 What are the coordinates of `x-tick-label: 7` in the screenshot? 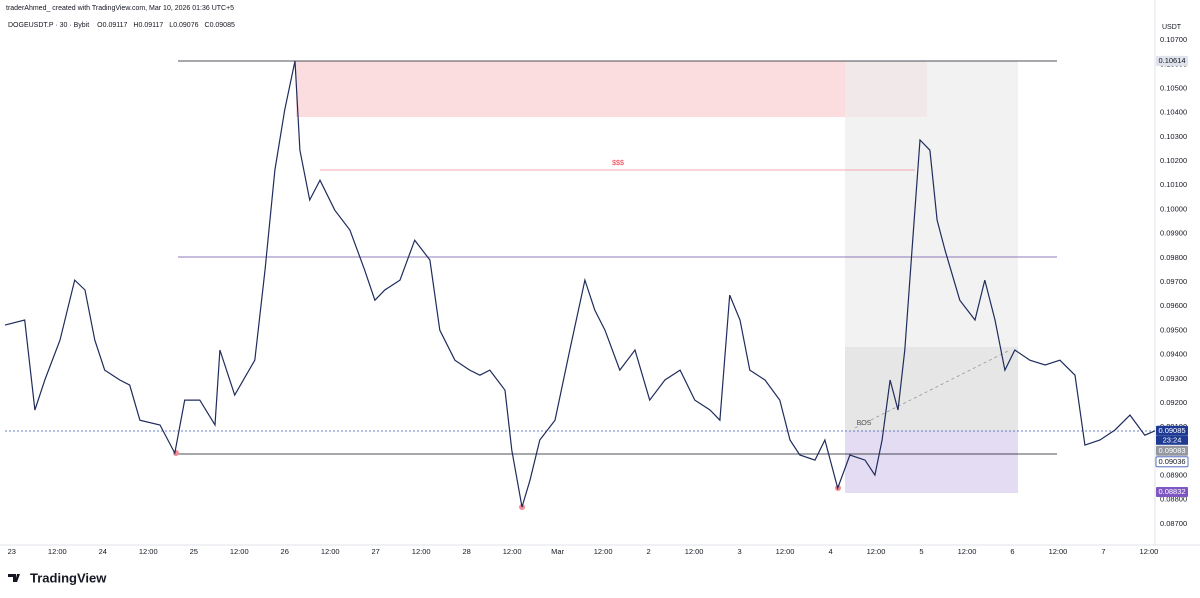 It's located at (1103, 551).